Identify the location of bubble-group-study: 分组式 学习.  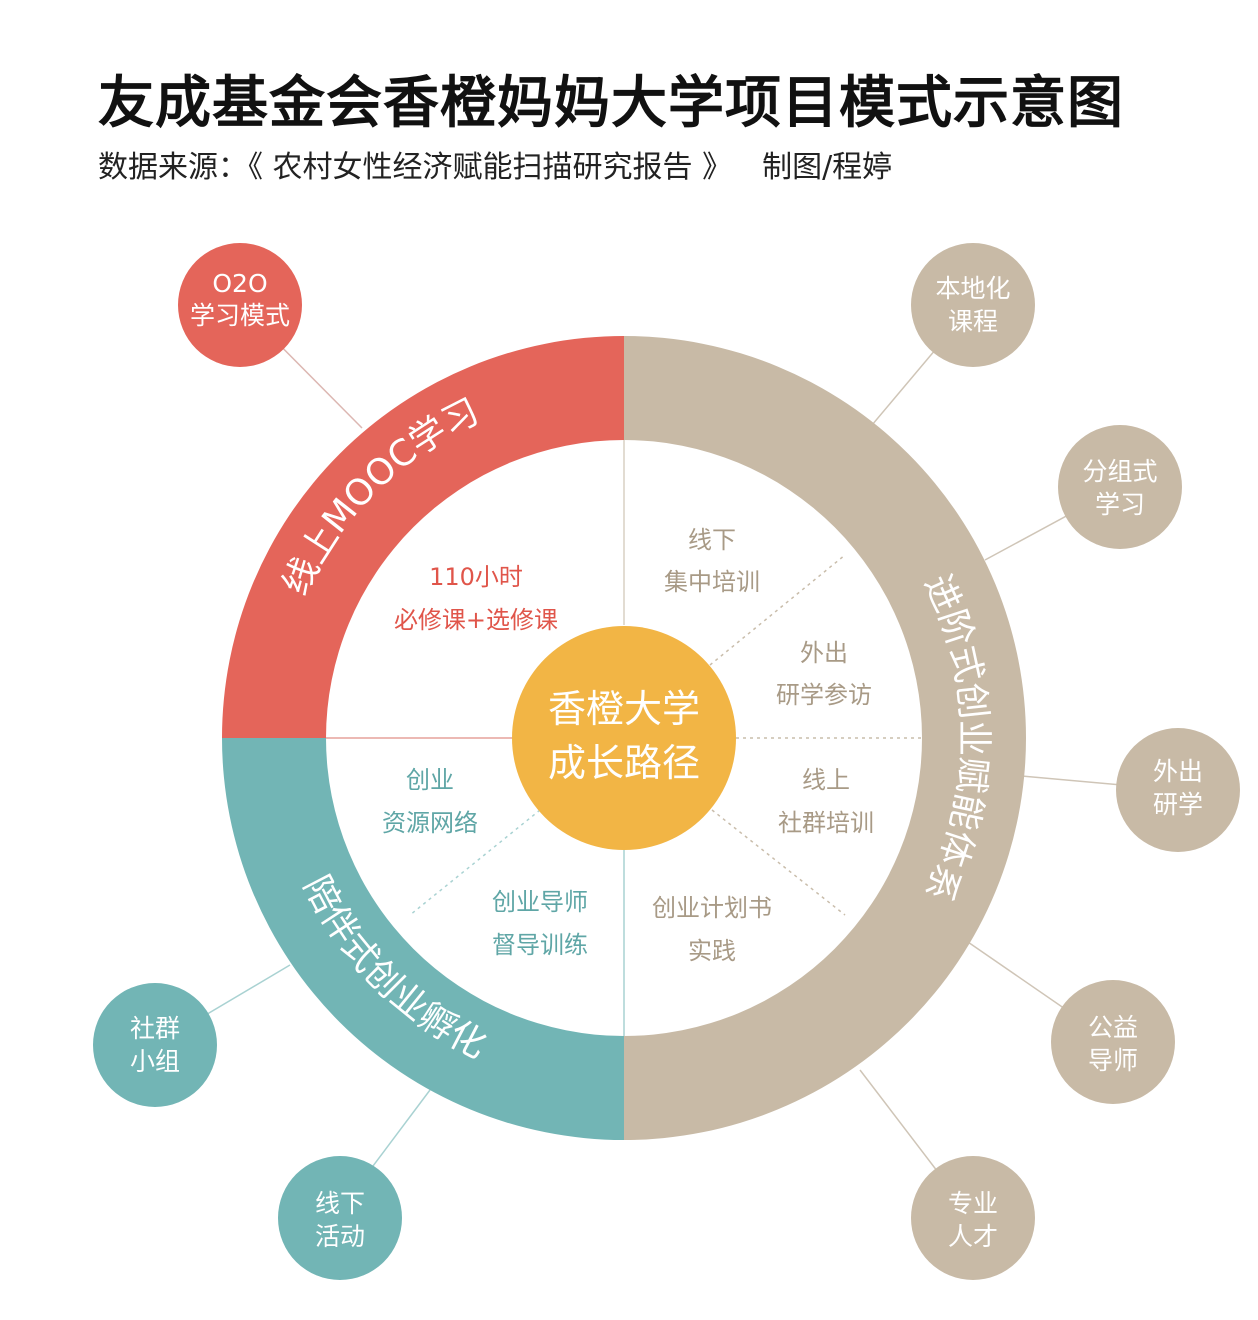
(1120, 487).